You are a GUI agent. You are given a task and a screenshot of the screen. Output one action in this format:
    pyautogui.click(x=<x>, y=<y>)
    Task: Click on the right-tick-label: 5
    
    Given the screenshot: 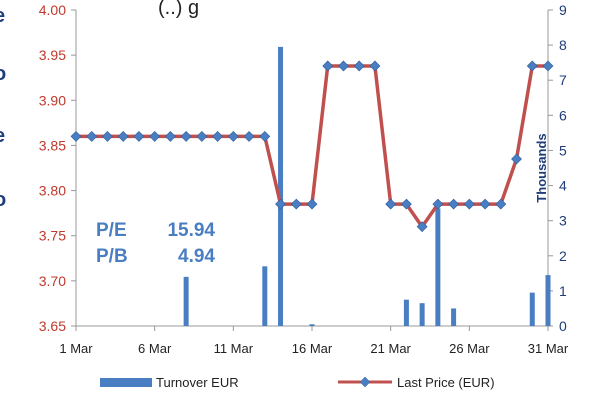 What is the action you would take?
    pyautogui.click(x=563, y=150)
    